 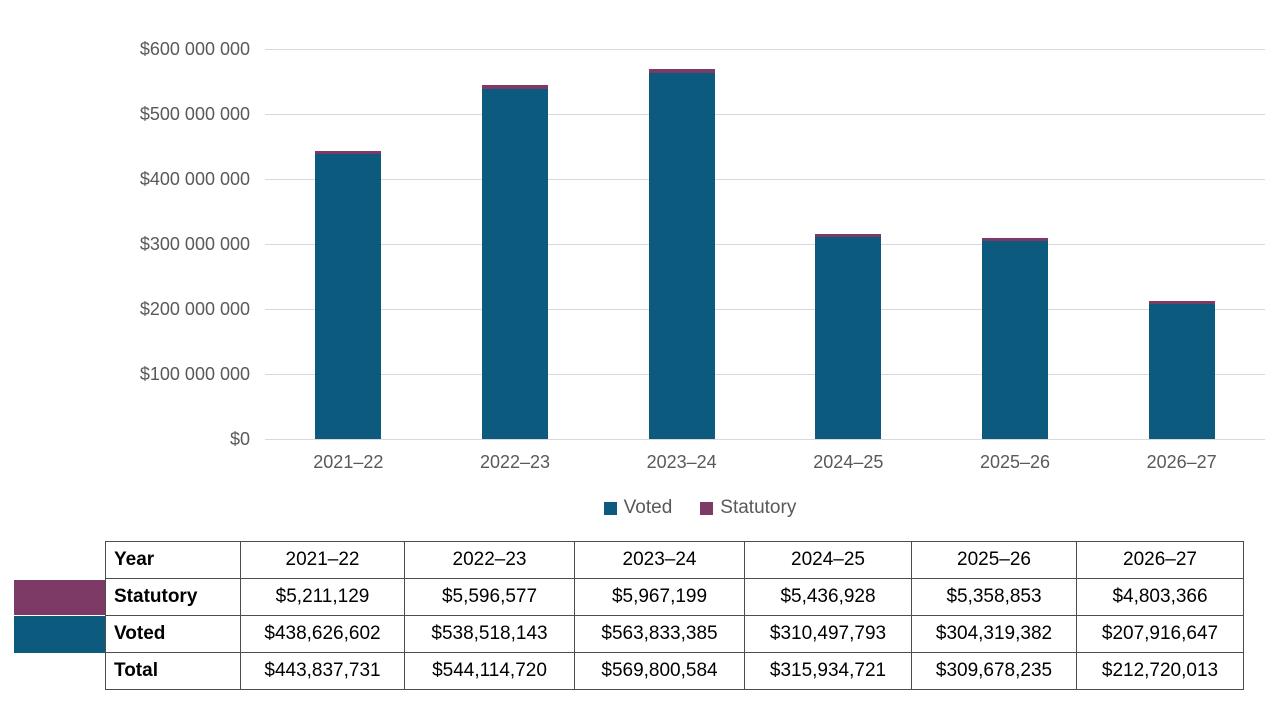 I want to click on table-cell: $207,916,647, so click(x=1160, y=634).